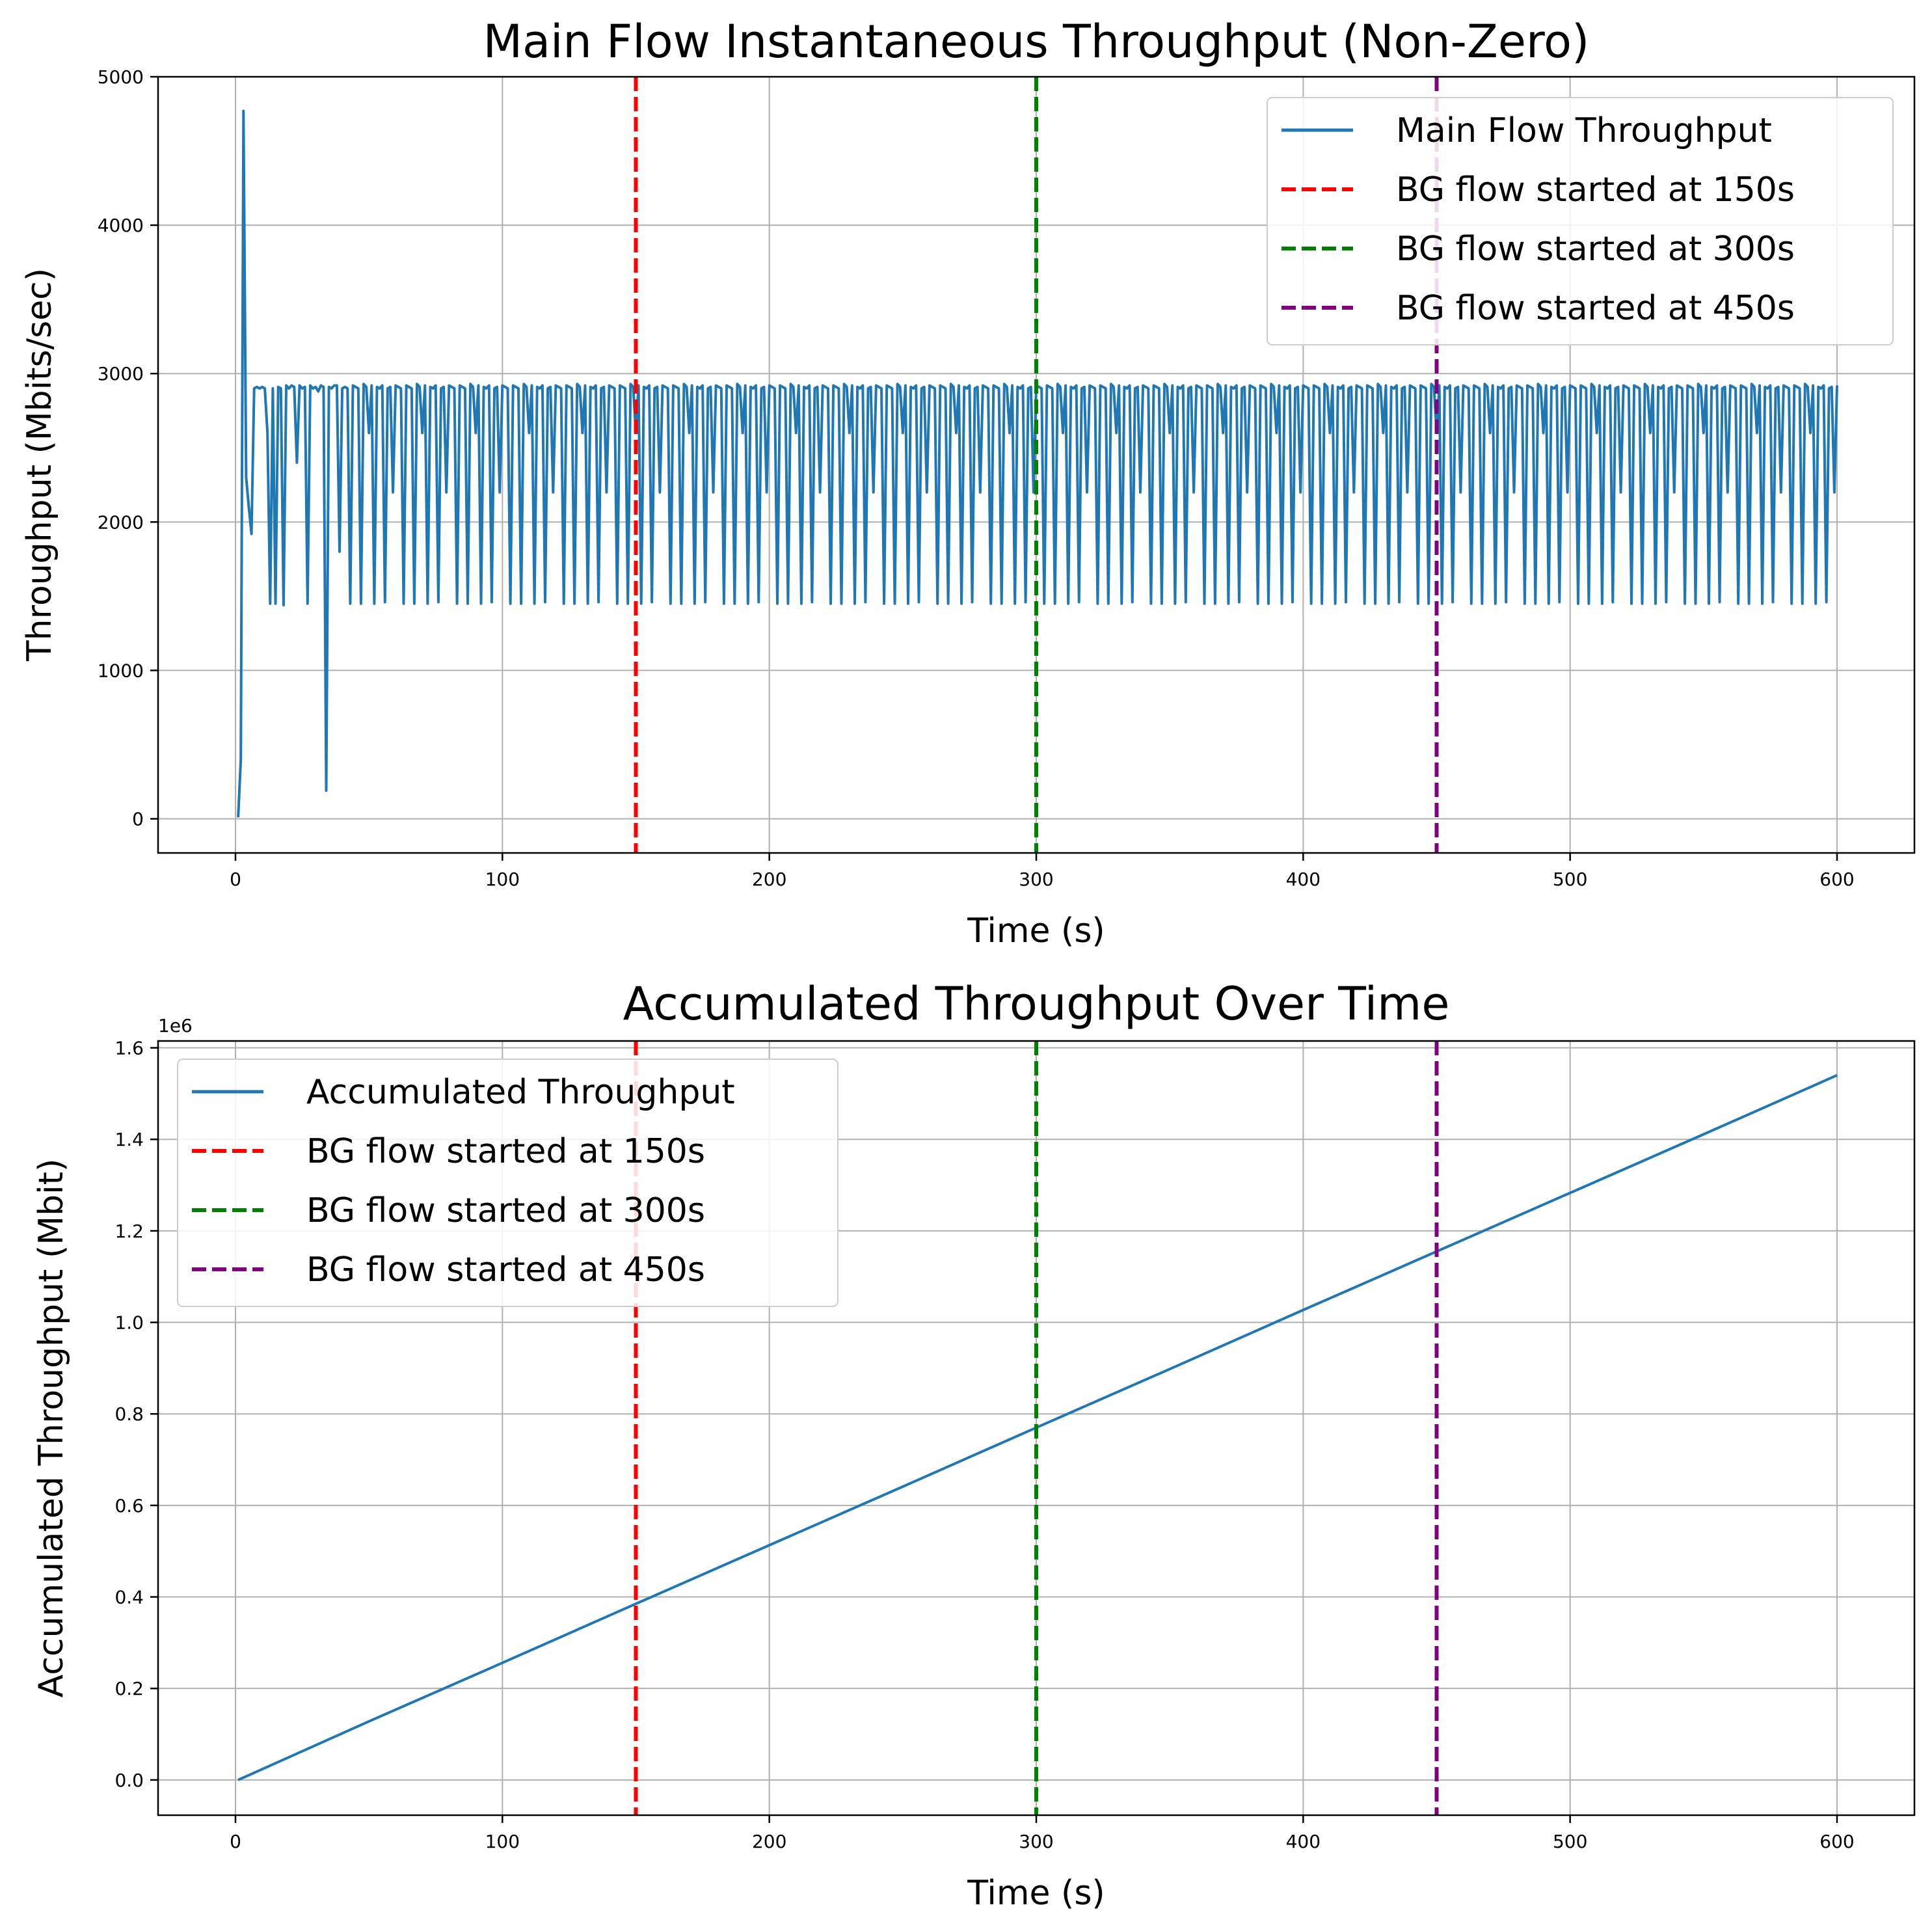 The width and height of the screenshot is (1932, 1931). I want to click on y-tick-label: 1.0, so click(129, 1323).